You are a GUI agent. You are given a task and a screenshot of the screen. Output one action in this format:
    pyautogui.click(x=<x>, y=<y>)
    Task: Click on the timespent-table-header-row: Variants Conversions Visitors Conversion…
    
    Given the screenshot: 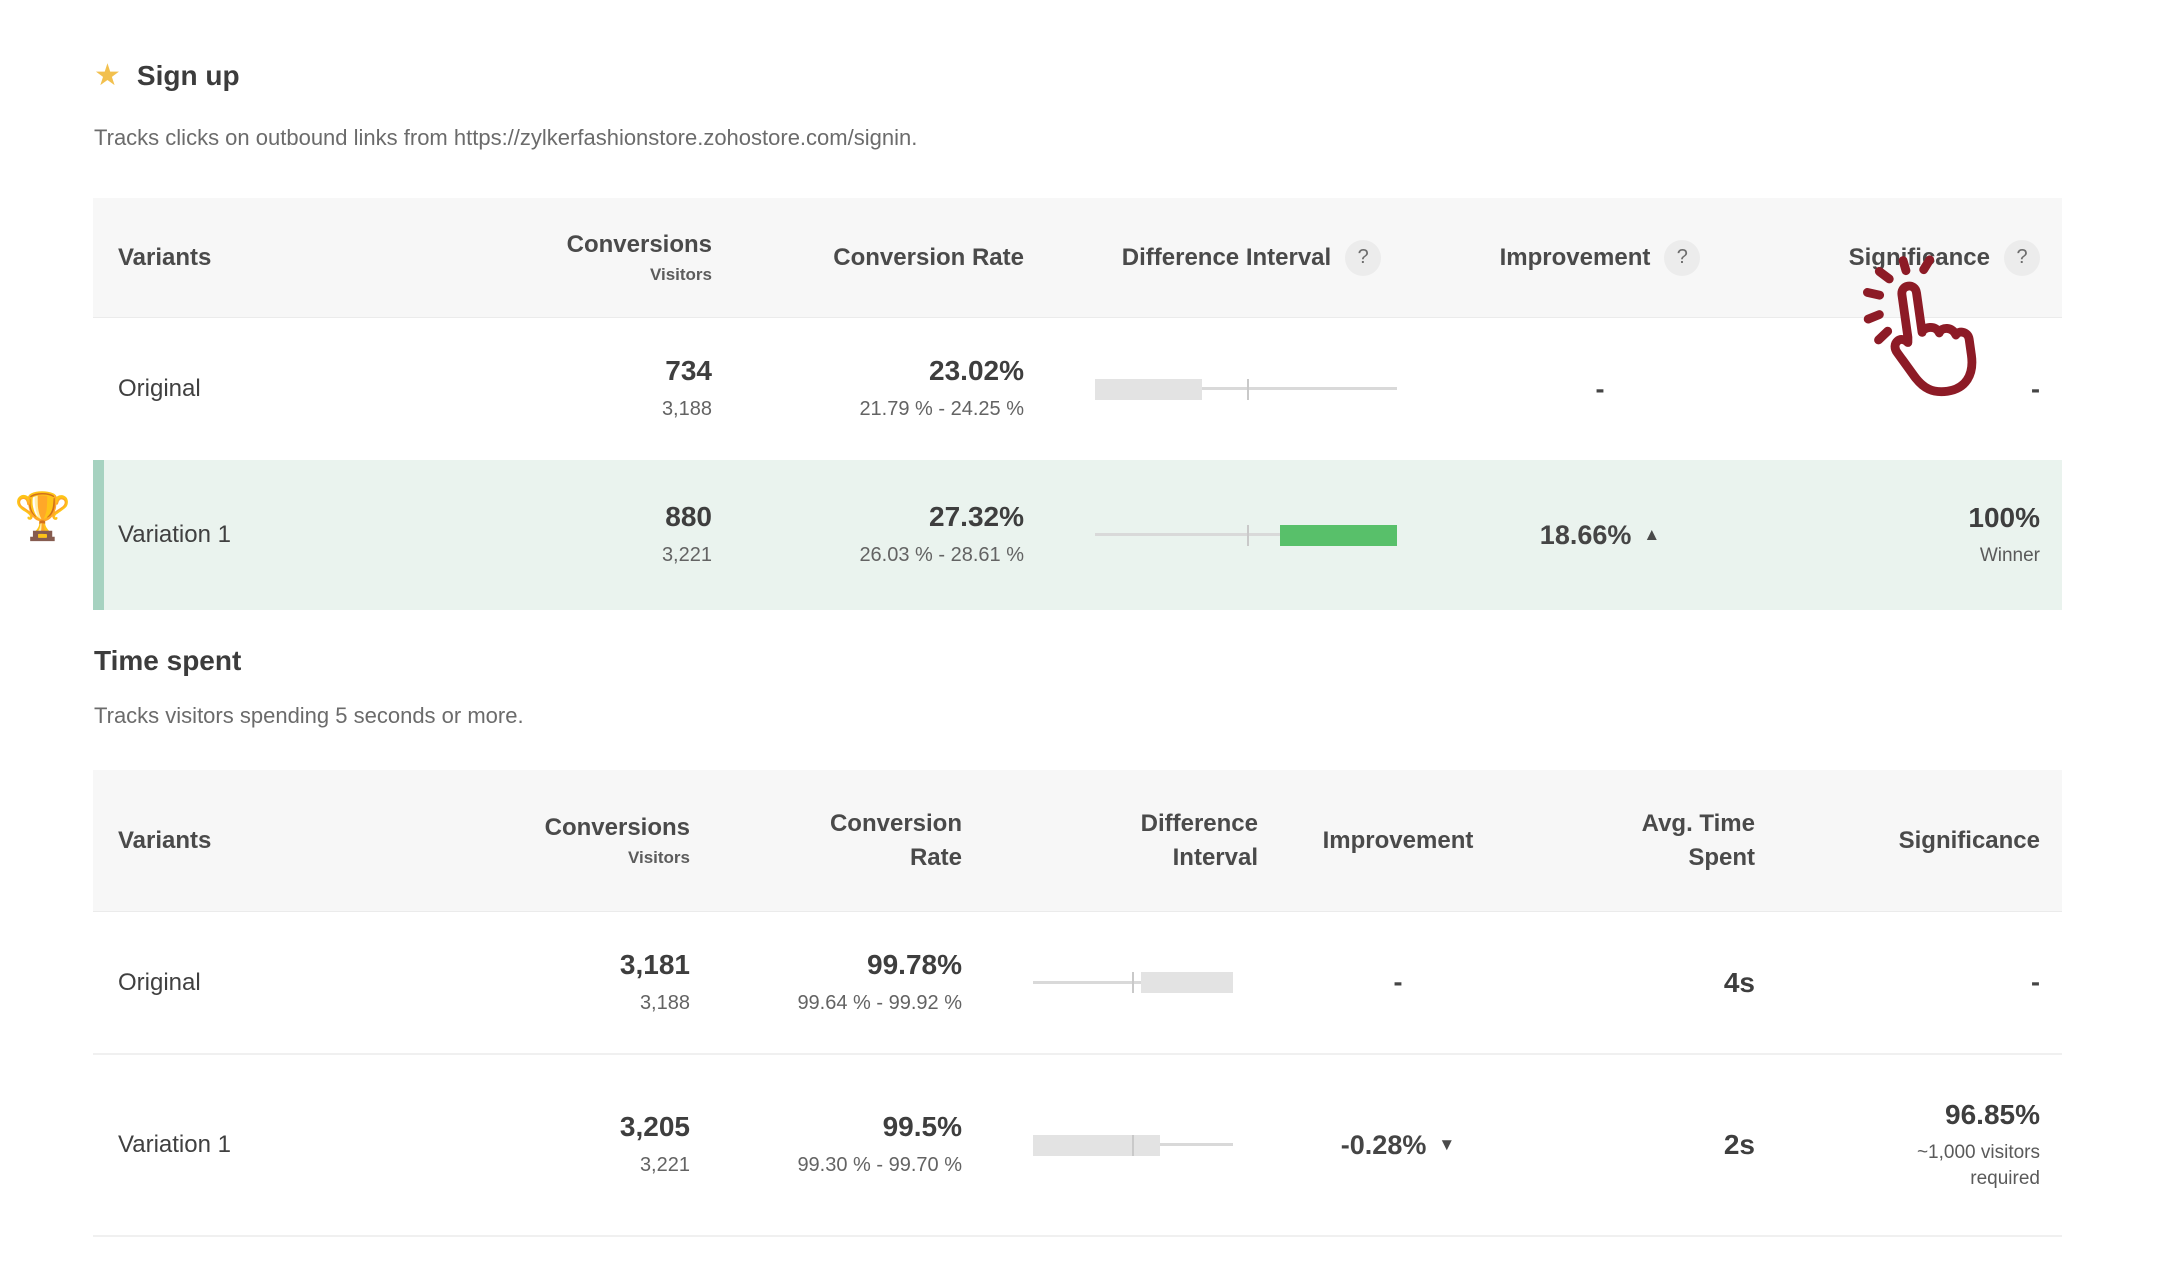 What is the action you would take?
    pyautogui.click(x=1077, y=841)
    